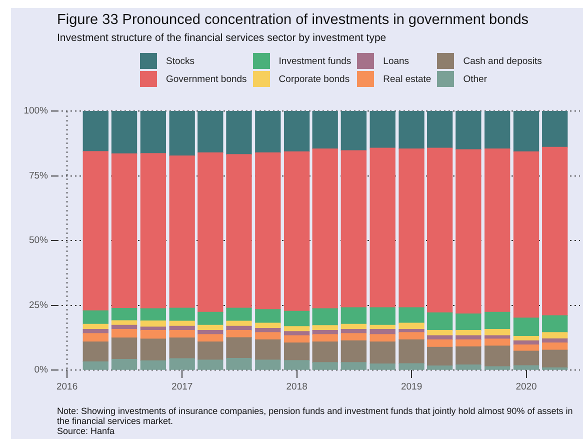 Image resolution: width=583 pixels, height=439 pixels. What do you see at coordinates (67, 386) in the screenshot?
I see `x-tick-label: 2016` at bounding box center [67, 386].